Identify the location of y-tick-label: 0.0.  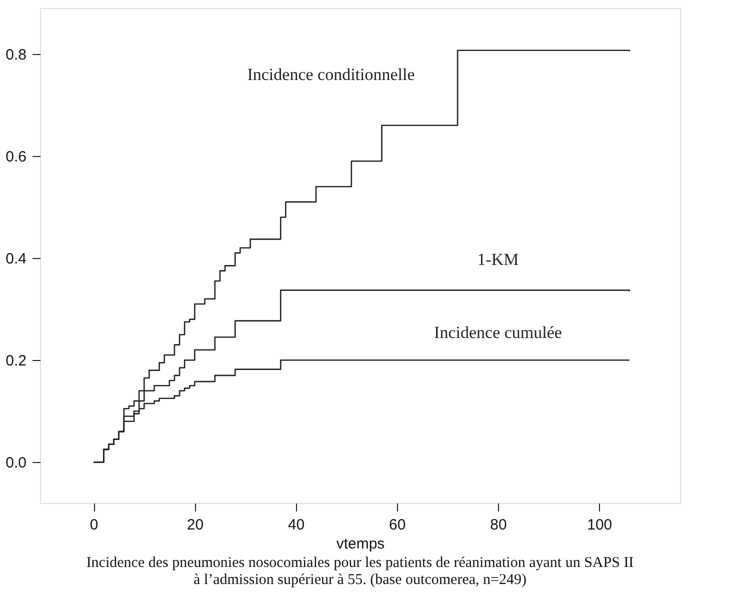
(16, 463).